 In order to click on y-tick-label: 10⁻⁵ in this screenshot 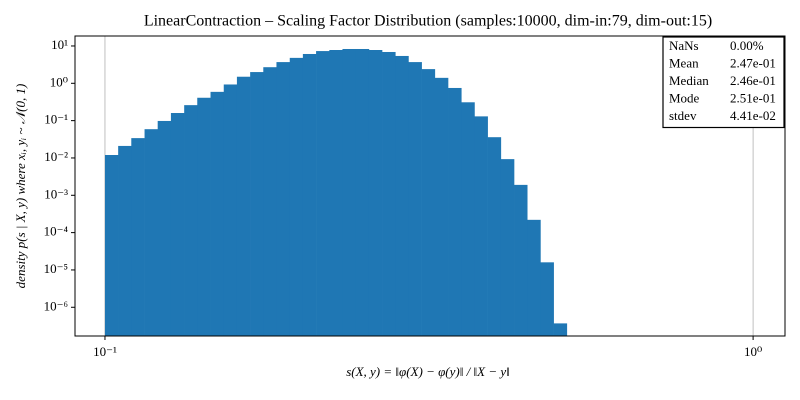, I will do `click(56, 268)`.